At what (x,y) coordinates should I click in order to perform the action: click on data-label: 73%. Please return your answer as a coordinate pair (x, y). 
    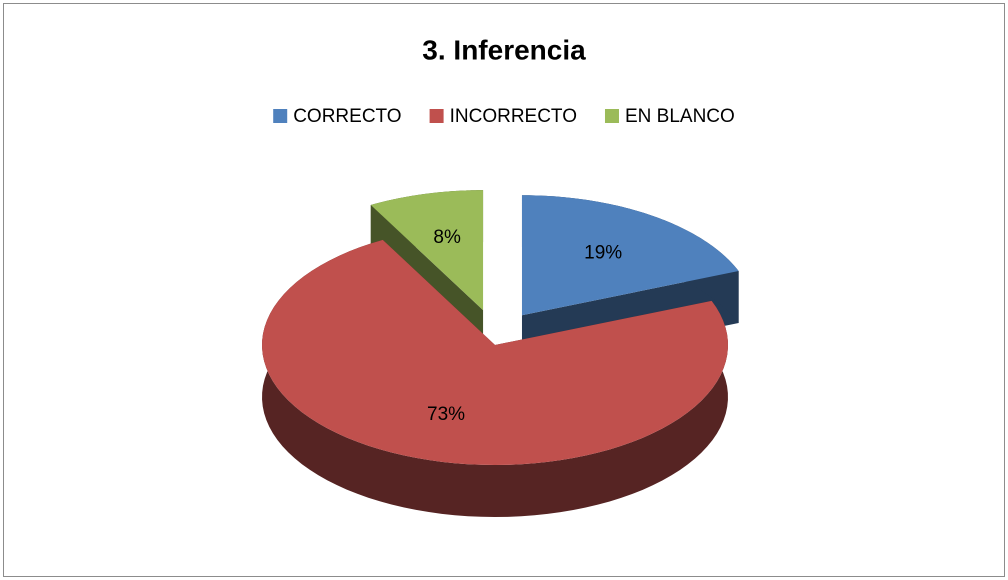
    Looking at the image, I should click on (446, 414).